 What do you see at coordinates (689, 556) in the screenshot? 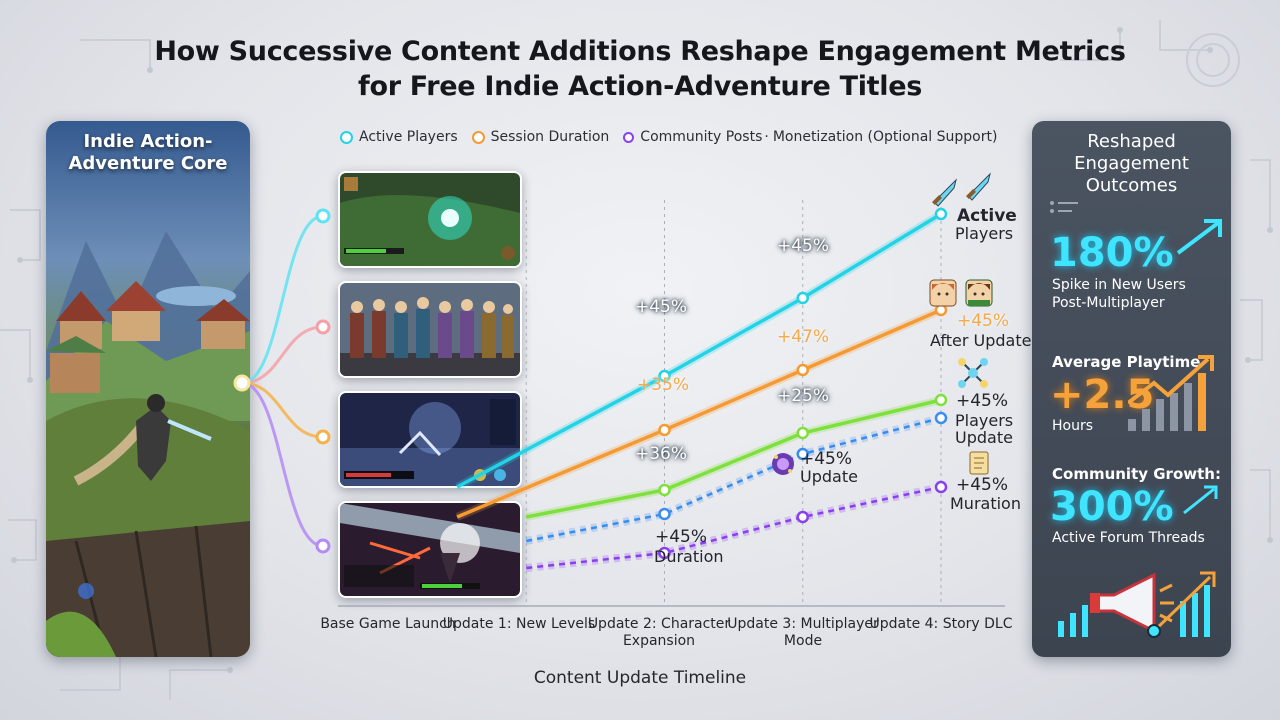
I see `annotation-text: Duration` at bounding box center [689, 556].